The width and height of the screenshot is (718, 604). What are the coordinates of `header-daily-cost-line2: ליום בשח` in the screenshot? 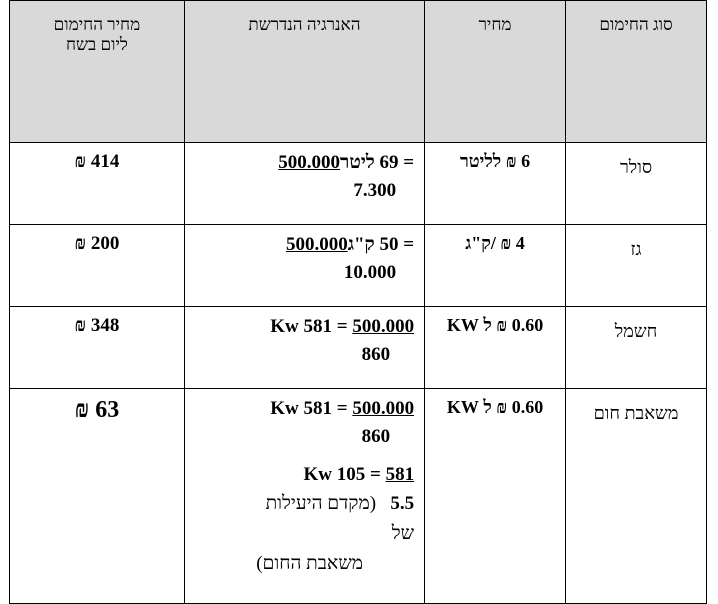 It's located at (96, 44).